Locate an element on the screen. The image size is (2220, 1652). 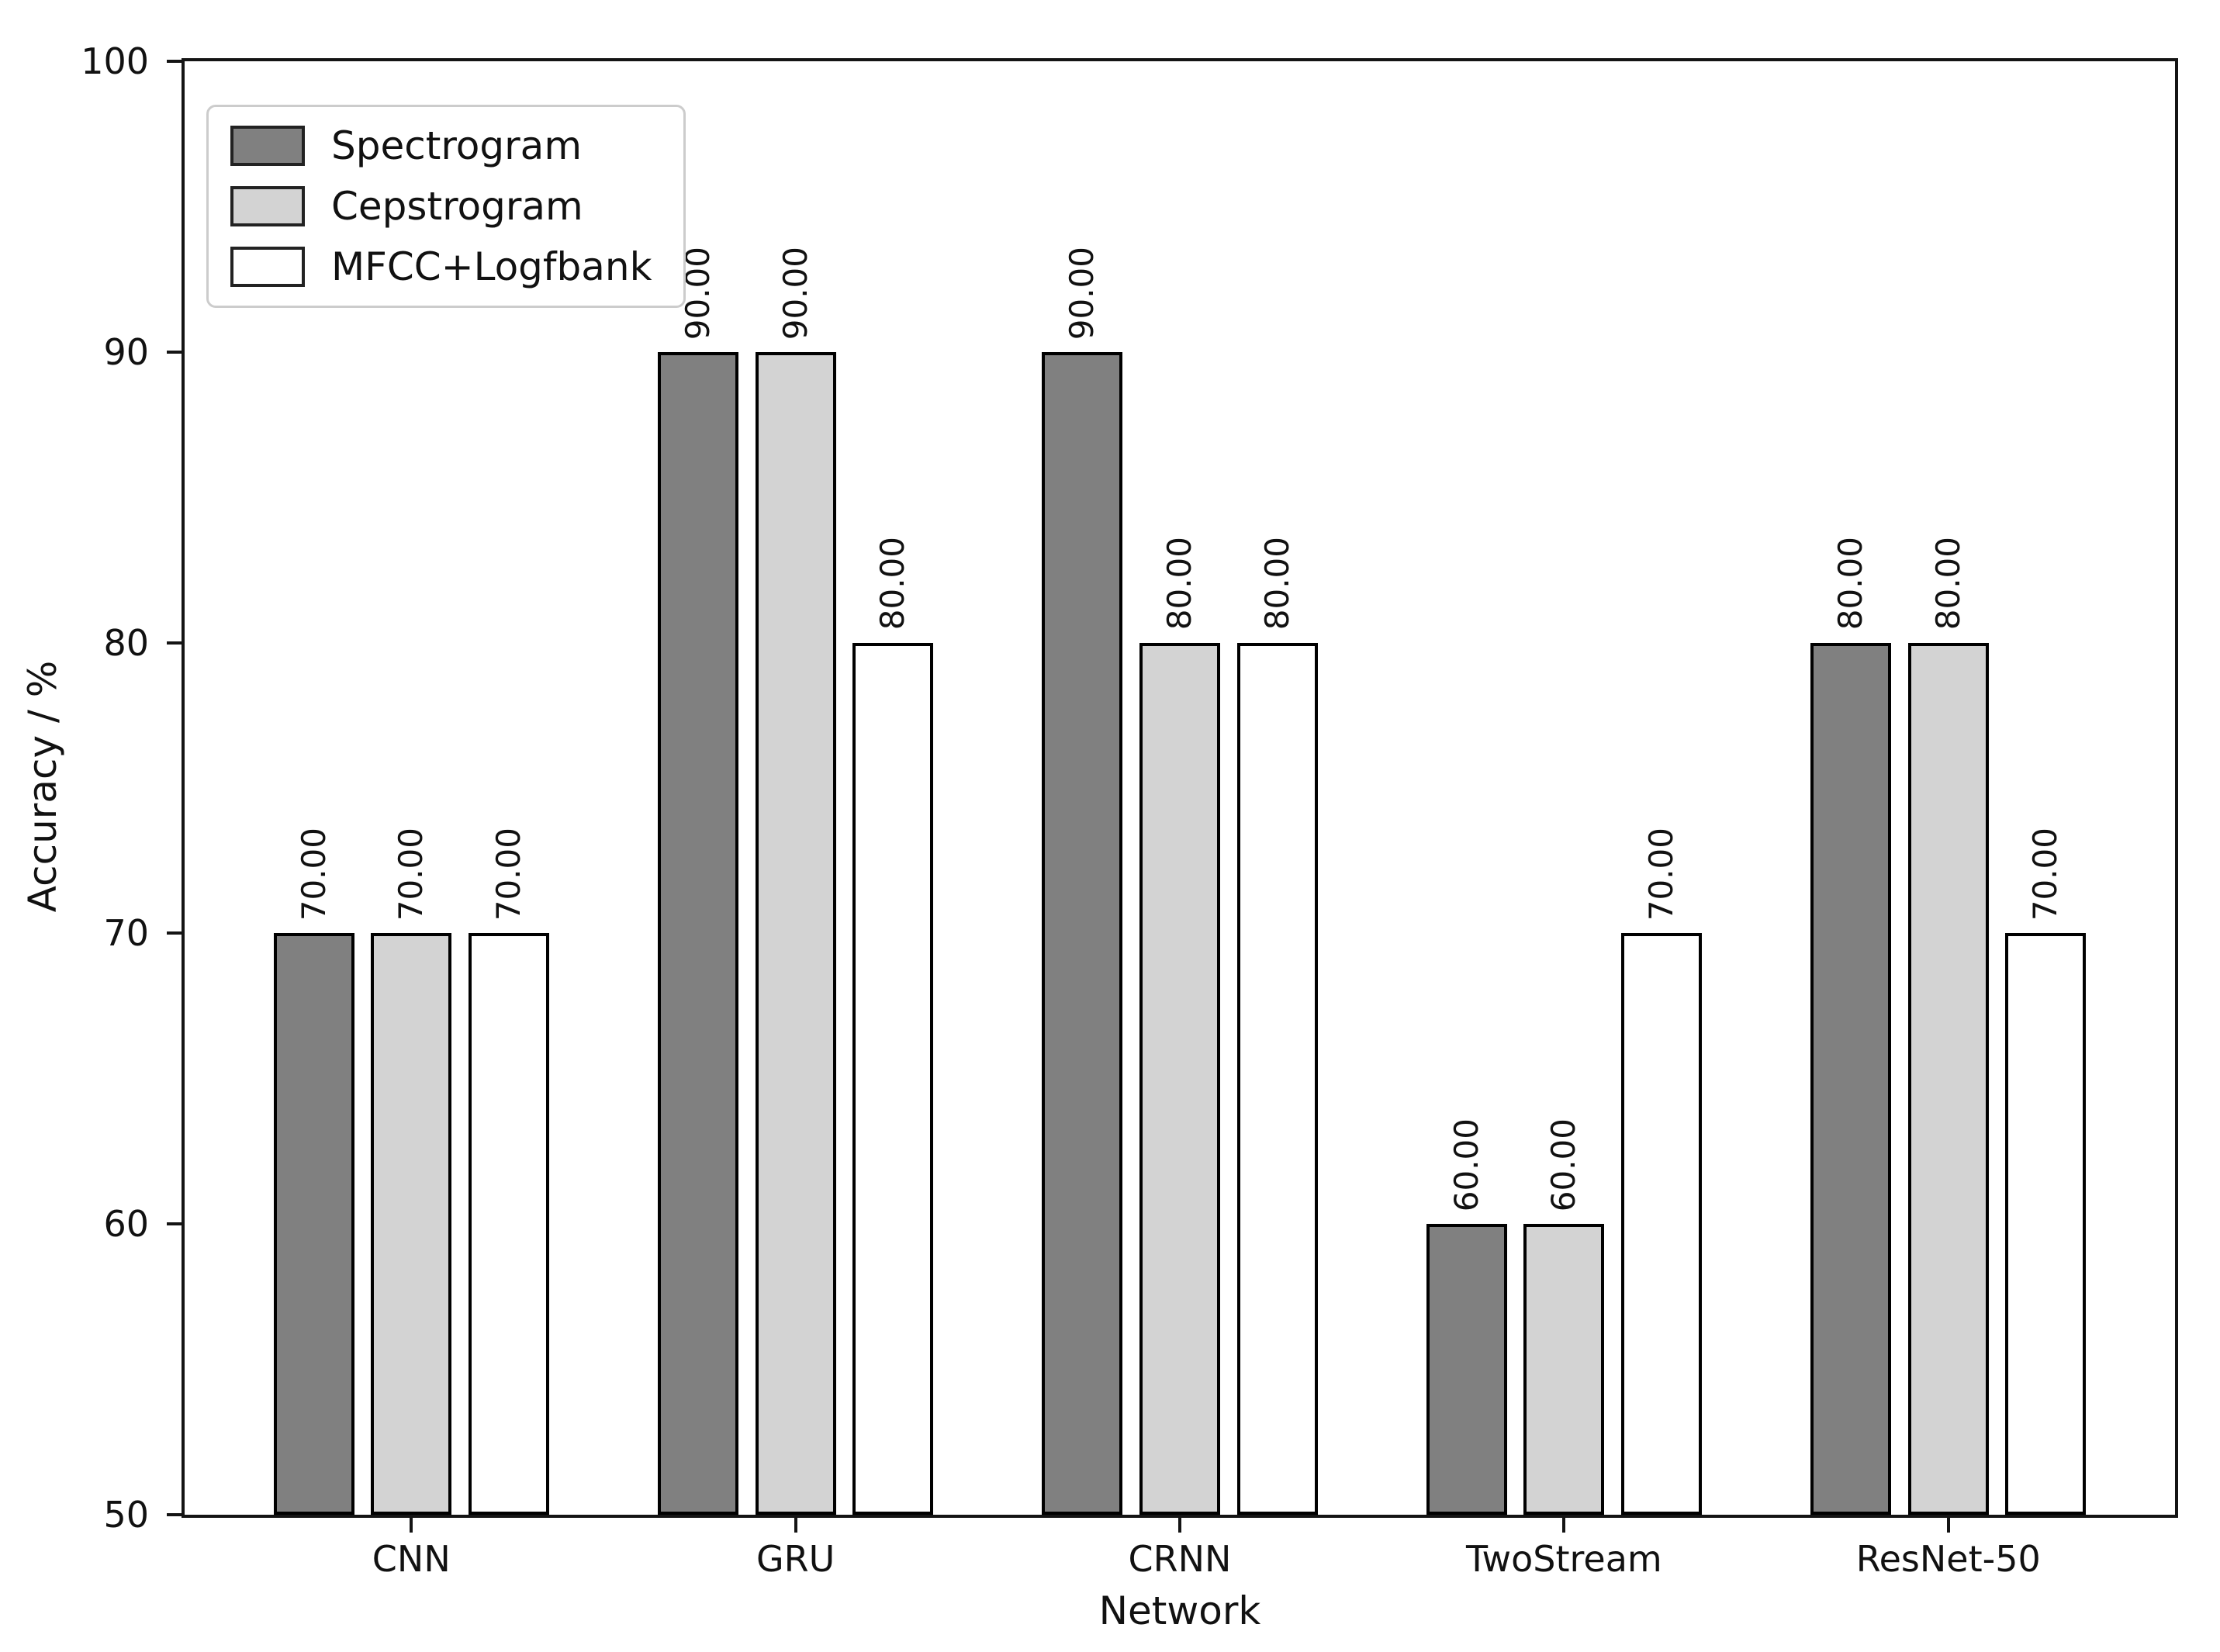
x-tick-label: CNN is located at coordinates (411, 1559).